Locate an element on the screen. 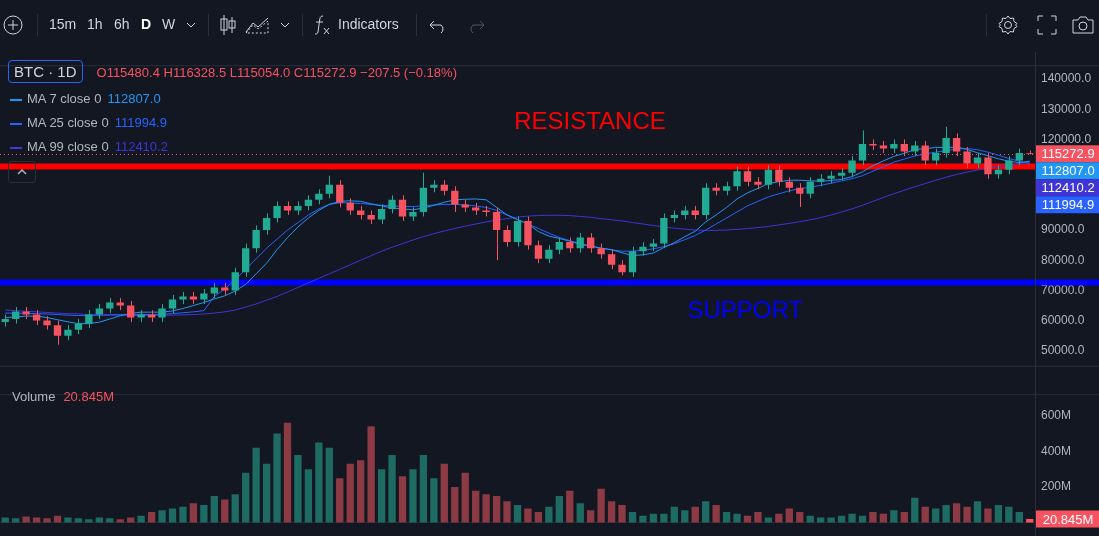 This screenshot has height=536, width=1099. data-label: 111994.9 is located at coordinates (1068, 205).